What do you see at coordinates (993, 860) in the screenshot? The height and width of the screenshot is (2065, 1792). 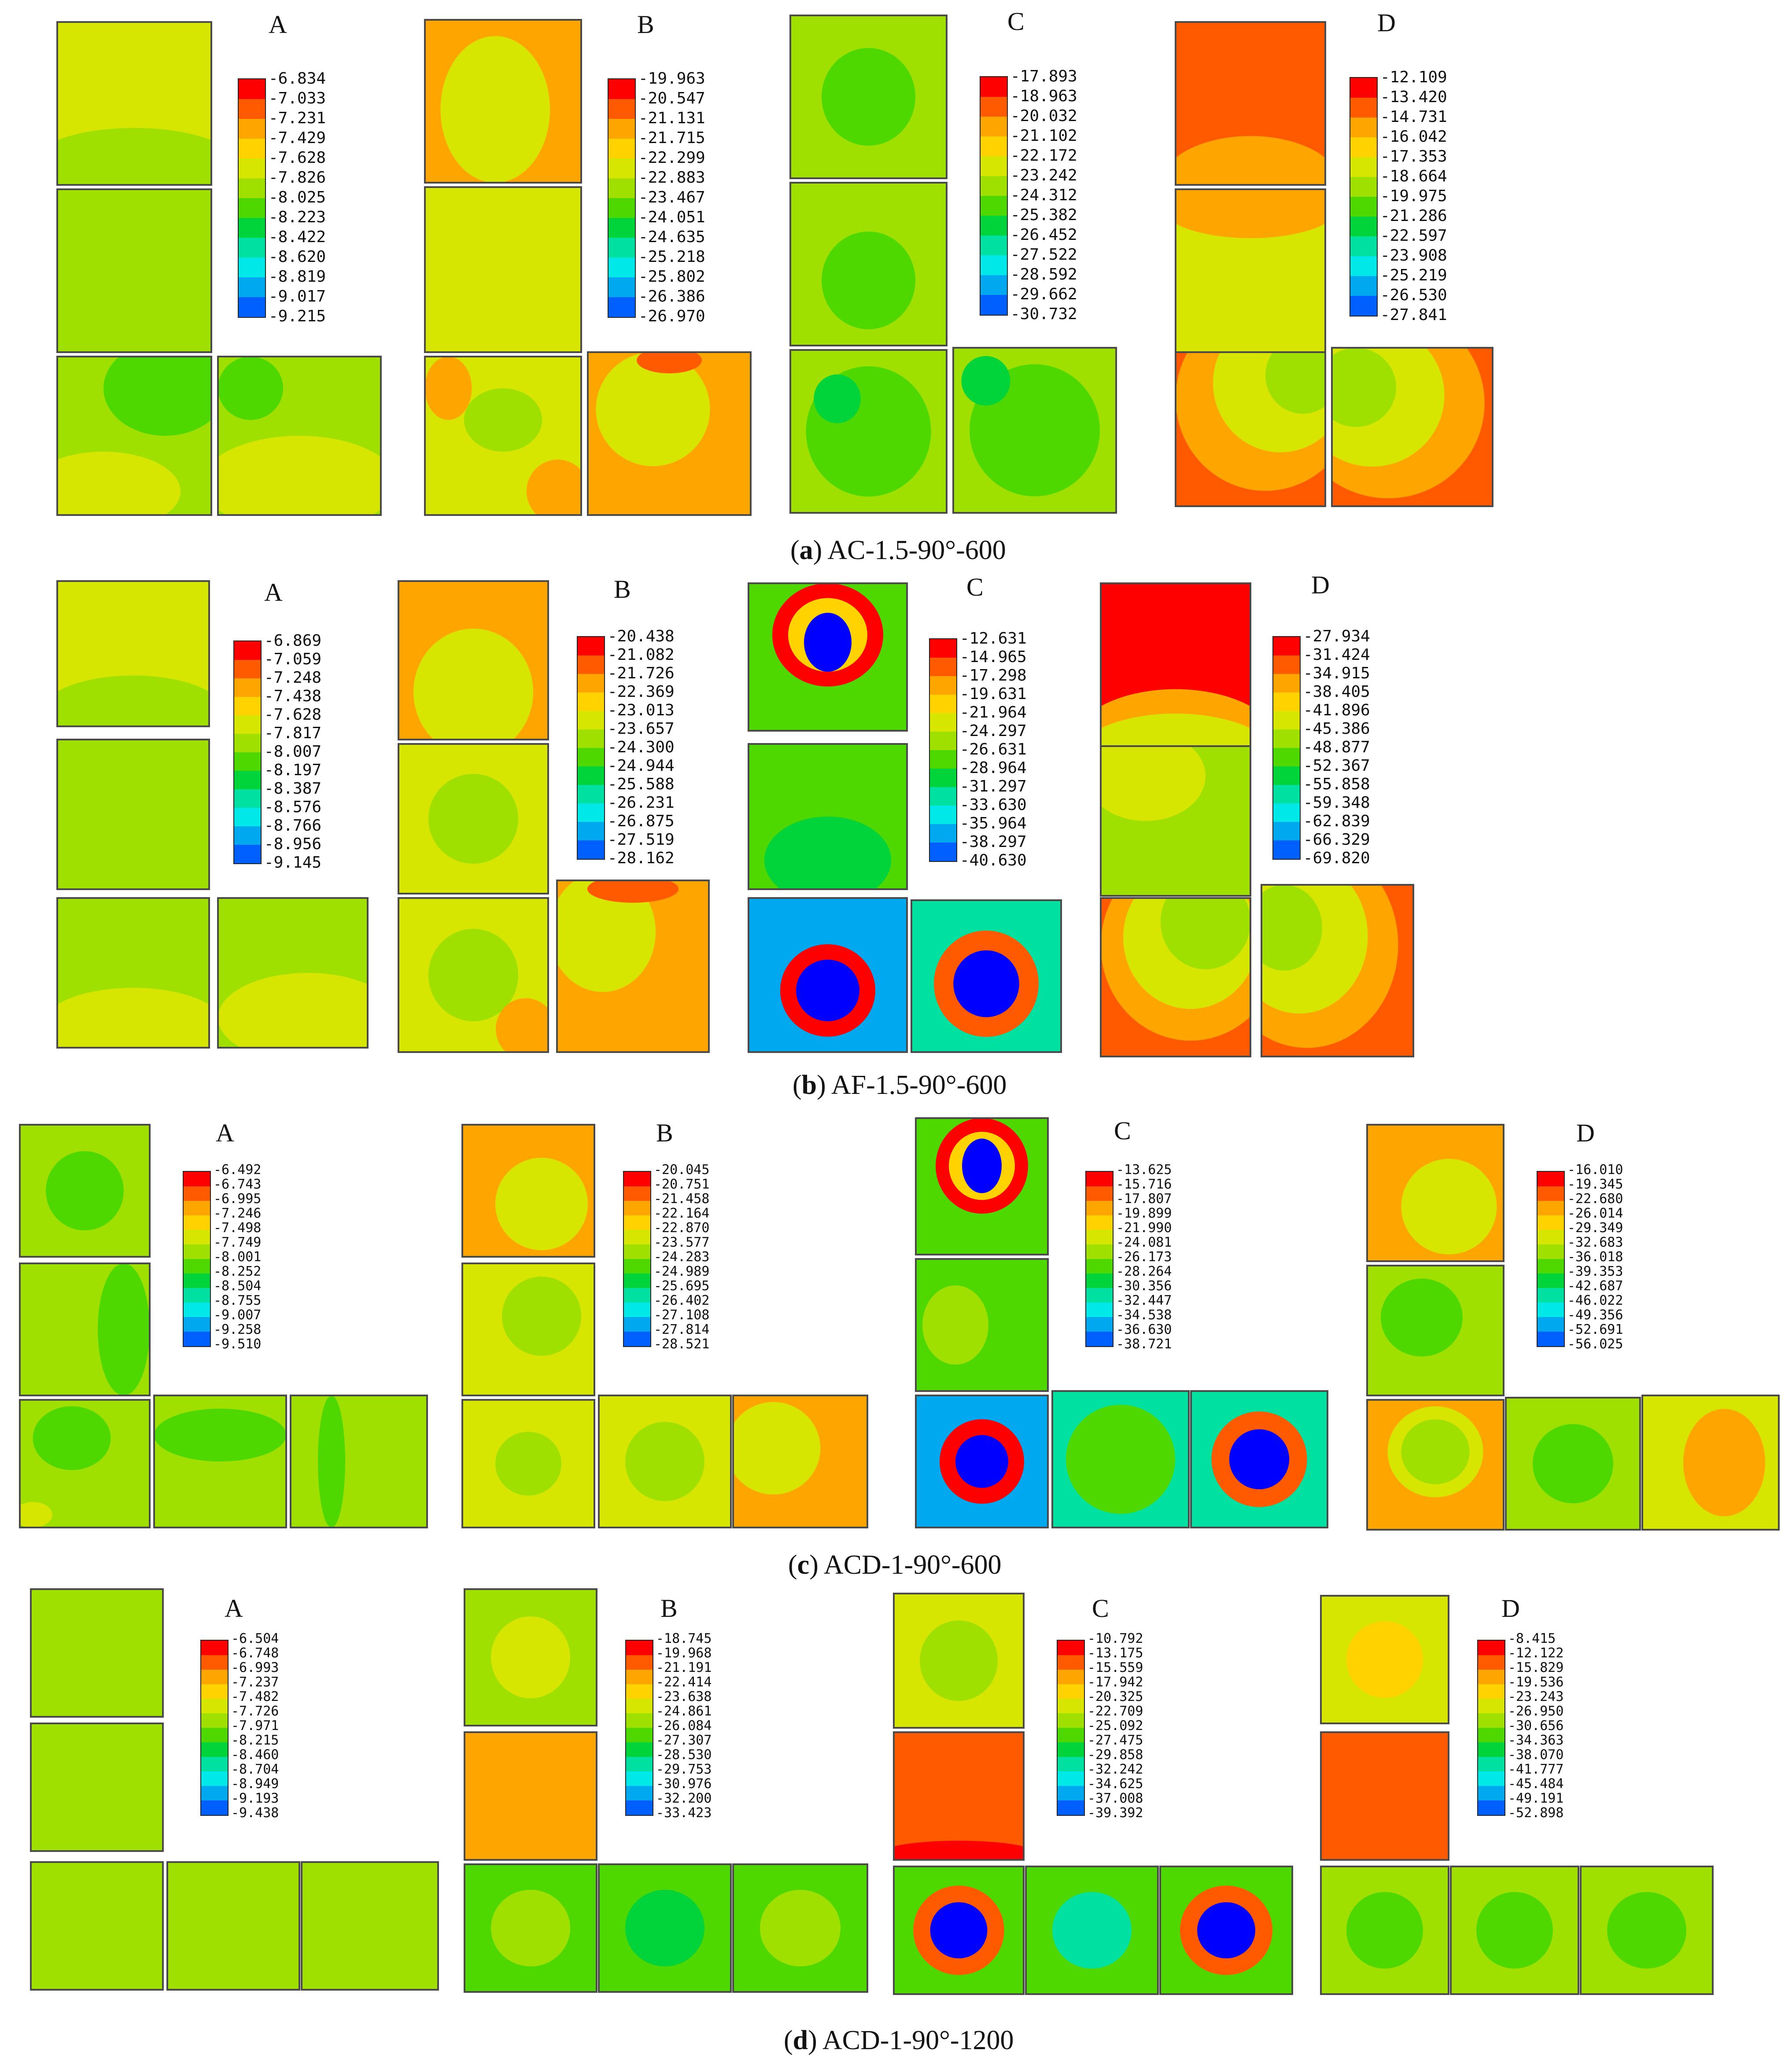 I see `legend-value: -40.630` at bounding box center [993, 860].